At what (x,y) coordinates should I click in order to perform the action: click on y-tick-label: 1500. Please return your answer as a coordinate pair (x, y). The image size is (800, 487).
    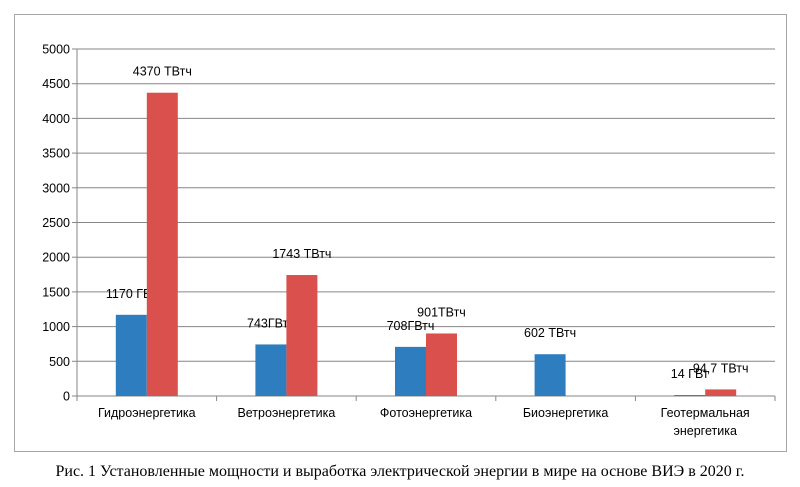
    Looking at the image, I should click on (56, 292).